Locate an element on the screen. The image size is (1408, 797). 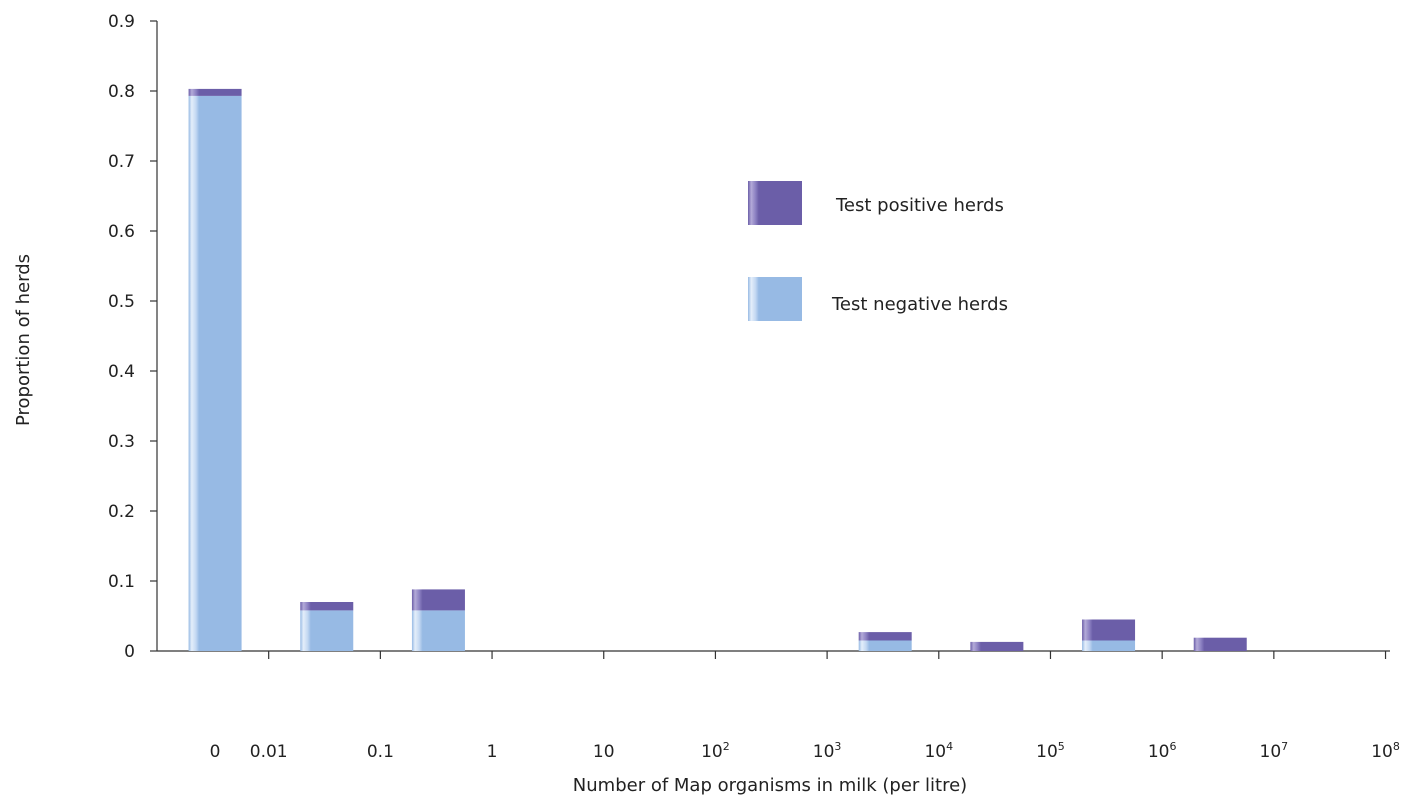
y-tick-label: 0.9 is located at coordinates (121, 22).